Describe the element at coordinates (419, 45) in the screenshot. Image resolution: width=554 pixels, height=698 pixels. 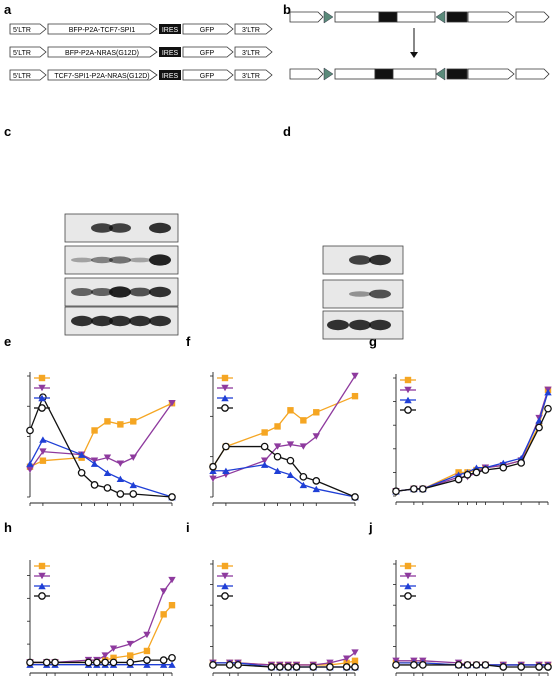
I see `construct-diagram-b` at that location.